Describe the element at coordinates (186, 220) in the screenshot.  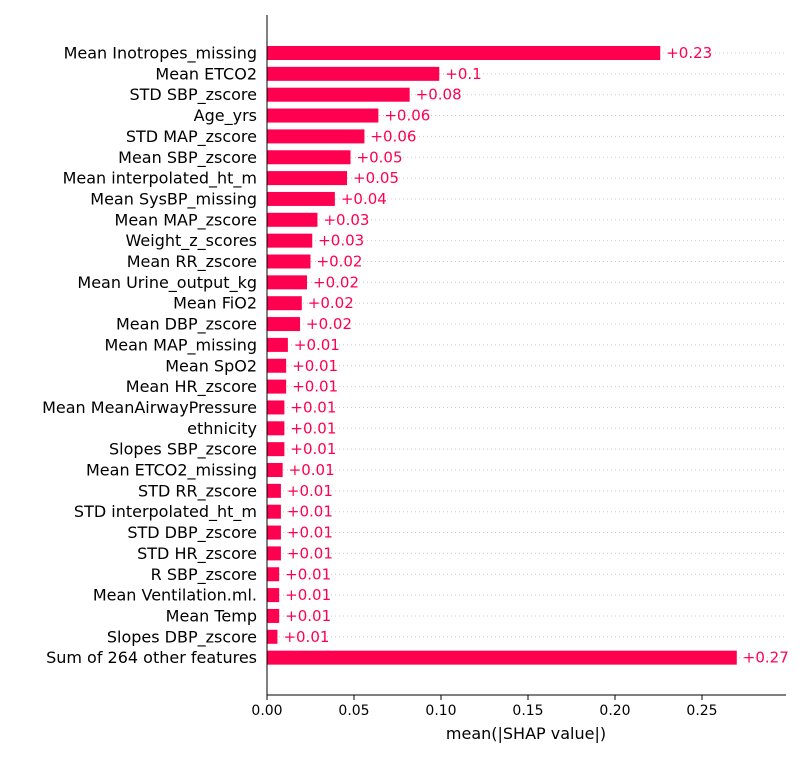
I see `category-label: Mean MAP_zscore` at that location.